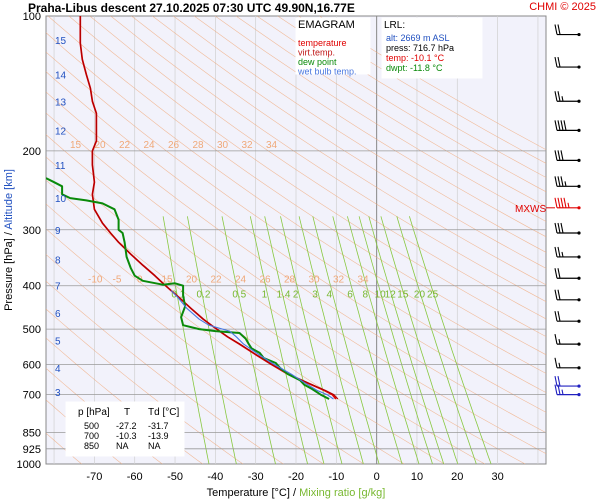 The image size is (600, 500). What do you see at coordinates (58, 314) in the screenshot?
I see `altitude-tick-label: 6` at bounding box center [58, 314].